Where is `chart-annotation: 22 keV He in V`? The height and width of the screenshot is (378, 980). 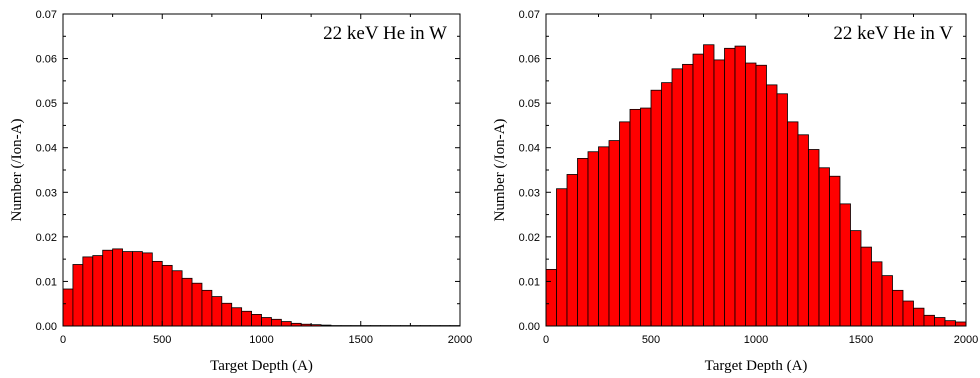 chart-annotation: 22 keV He in V is located at coordinates (893, 33).